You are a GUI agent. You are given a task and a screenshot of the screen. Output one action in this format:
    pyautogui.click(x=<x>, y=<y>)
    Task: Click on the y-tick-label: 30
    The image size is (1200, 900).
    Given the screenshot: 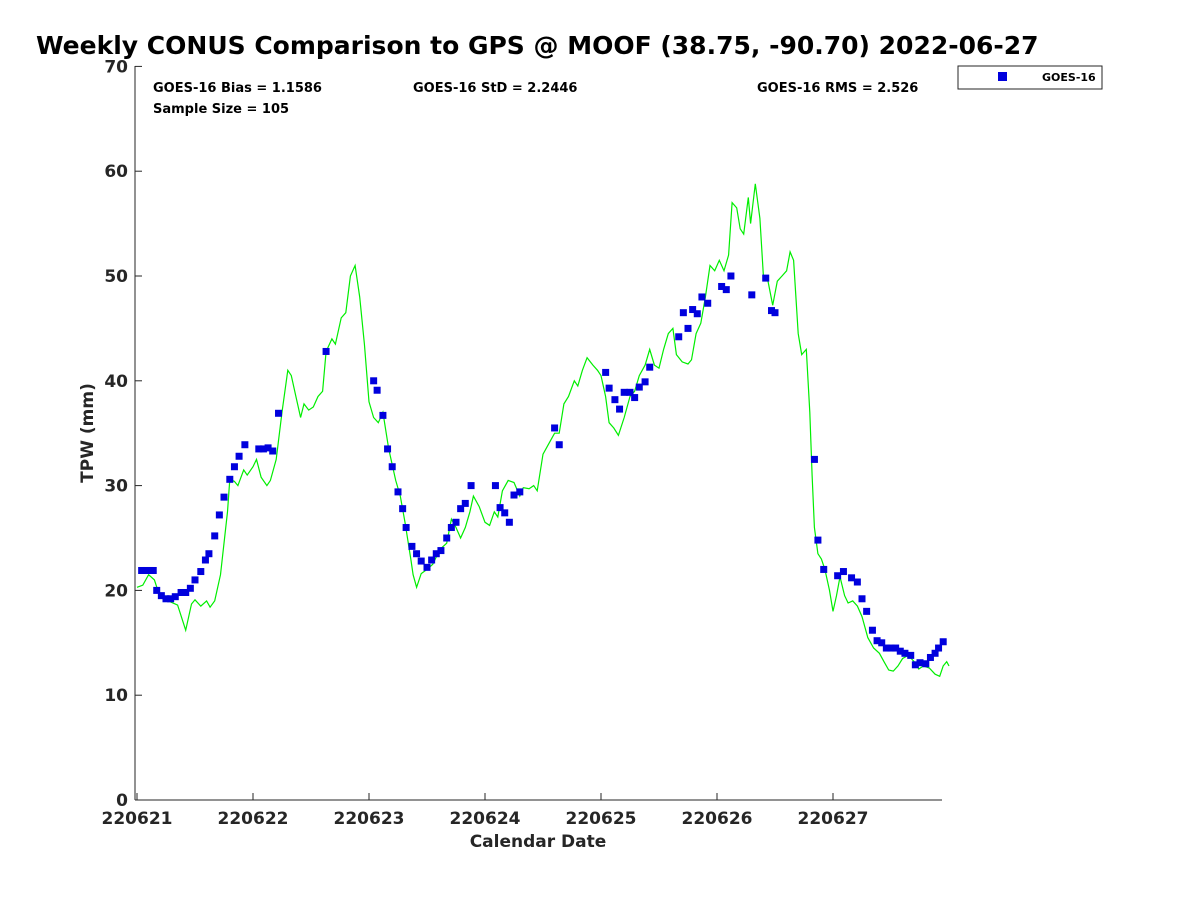 What is the action you would take?
    pyautogui.click(x=116, y=487)
    